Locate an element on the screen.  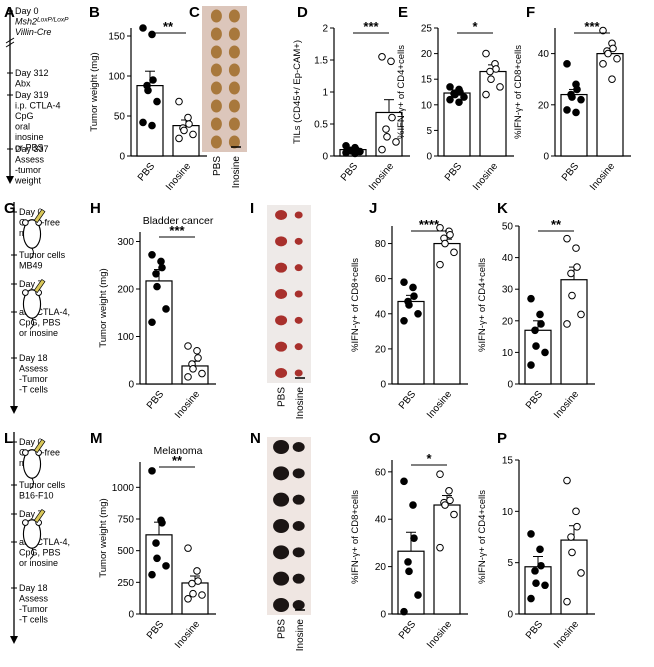
panel-label-H: H is located at coordinates (95, 208).